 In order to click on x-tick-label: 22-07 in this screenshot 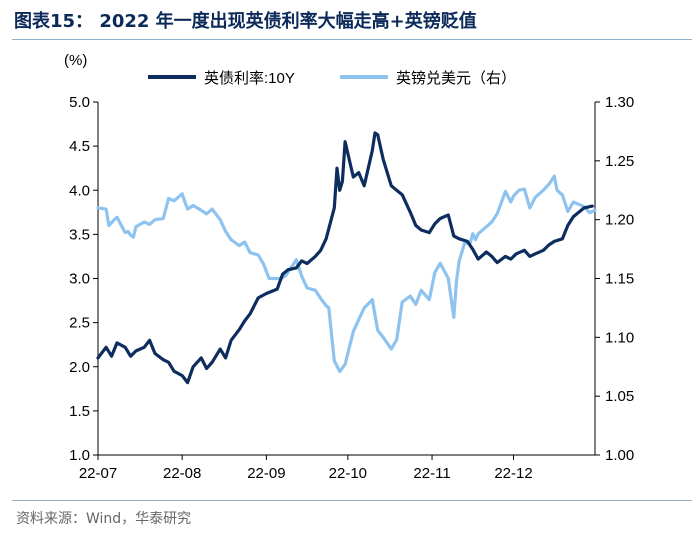, I will do `click(98, 473)`.